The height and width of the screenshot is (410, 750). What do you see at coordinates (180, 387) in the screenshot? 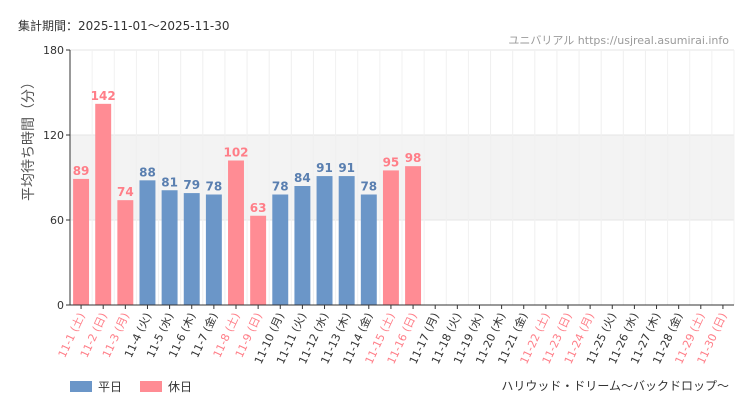
I see `legend-label-holiday: 休日` at bounding box center [180, 387].